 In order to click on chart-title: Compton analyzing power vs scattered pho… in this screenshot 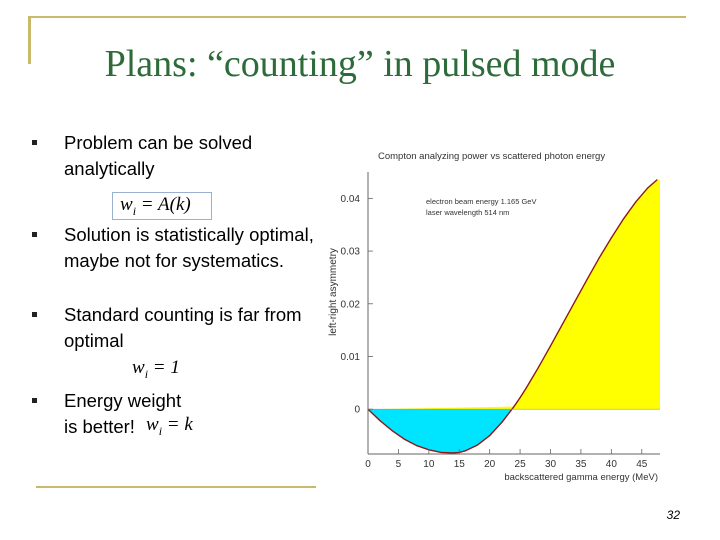, I will do `click(491, 156)`.